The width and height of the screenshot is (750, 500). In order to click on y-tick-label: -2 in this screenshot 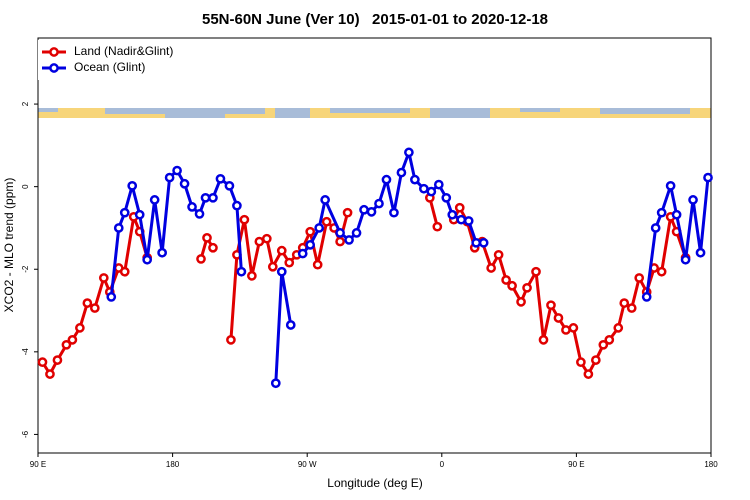, I will do `click(25, 269)`.